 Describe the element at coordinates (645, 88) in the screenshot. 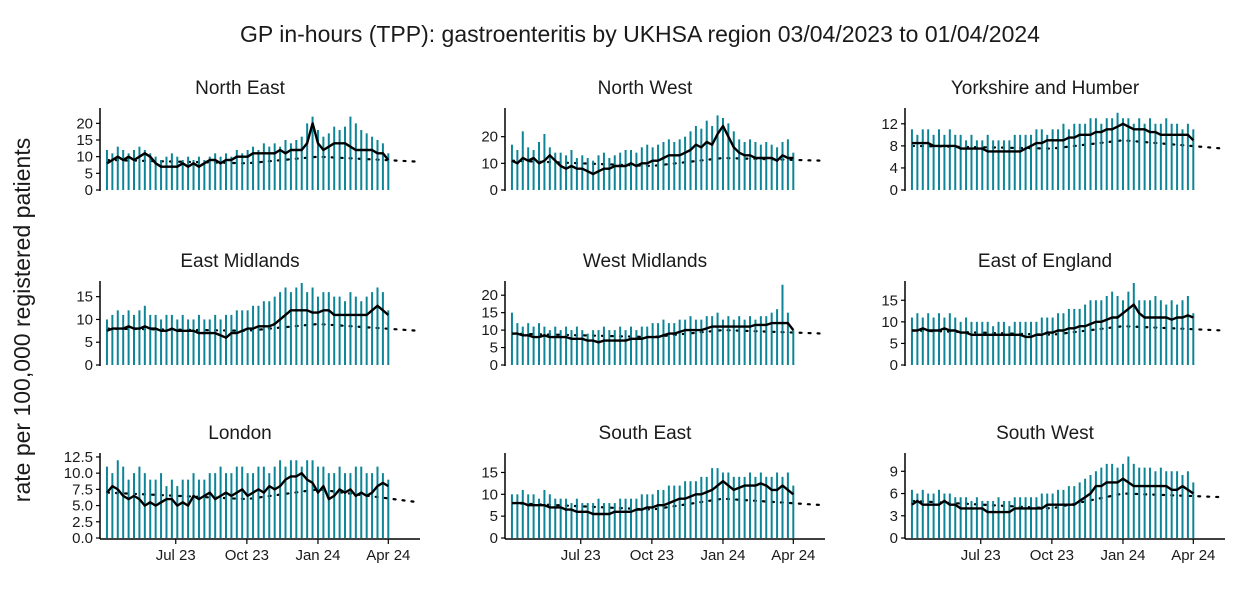

I see `panel-title: North West` at that location.